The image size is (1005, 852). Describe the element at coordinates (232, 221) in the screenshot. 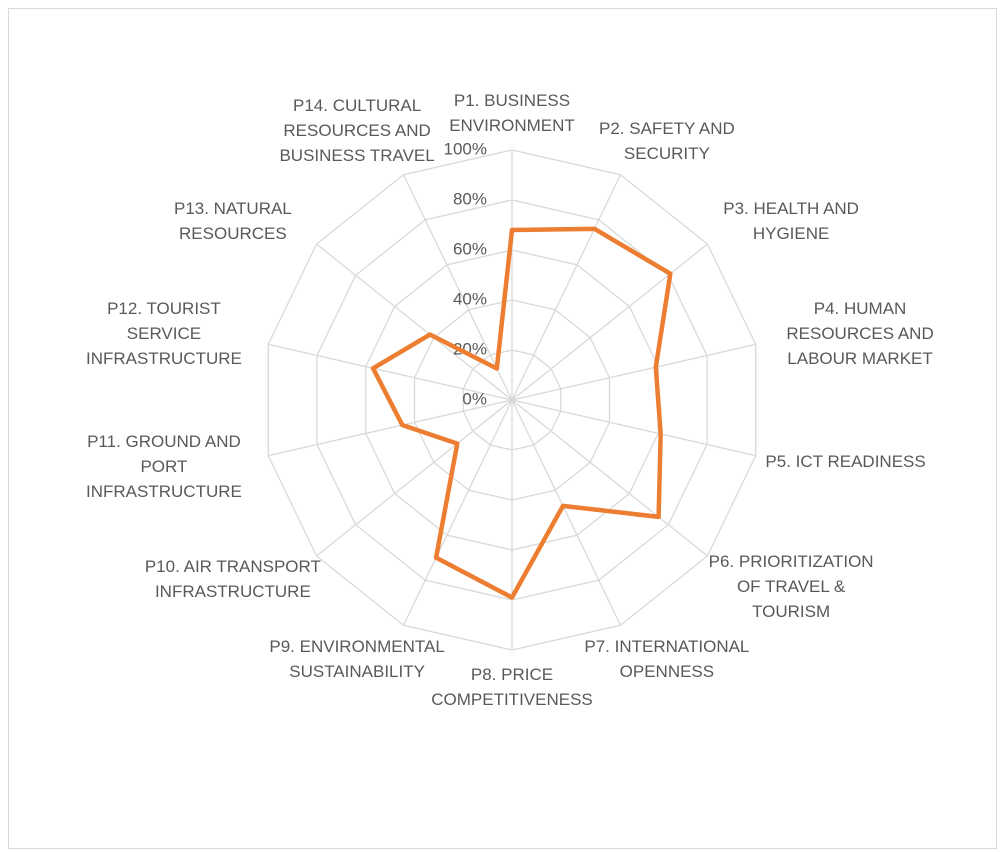

I see `category-label: P13. NATURAL RESOURCES` at that location.